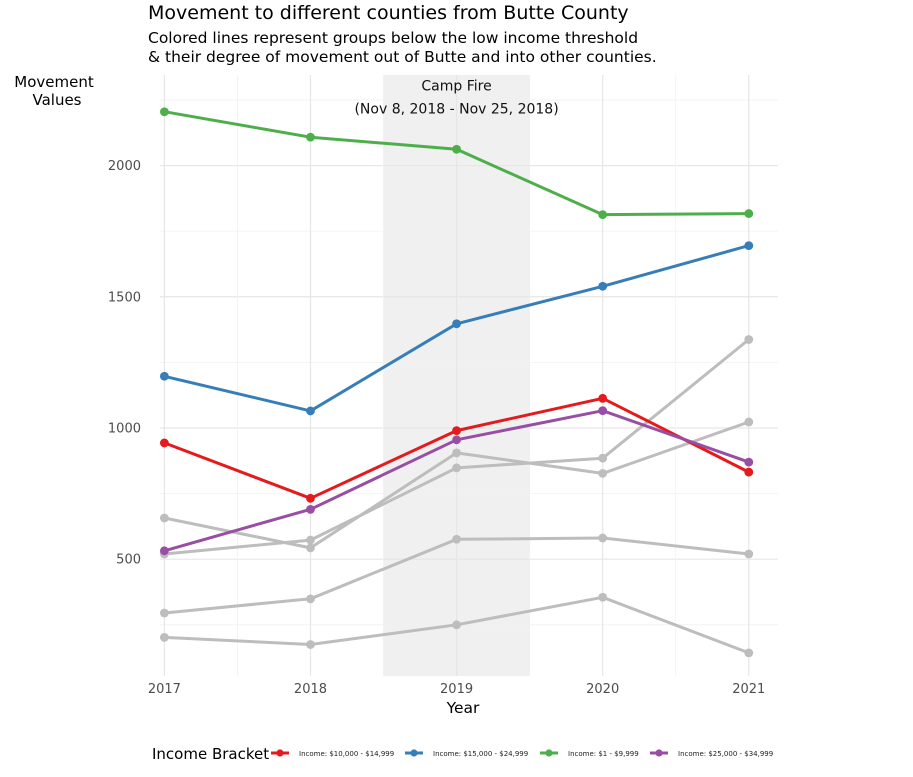  What do you see at coordinates (54, 82) in the screenshot?
I see `y-axis-title-line-1: Movement` at bounding box center [54, 82].